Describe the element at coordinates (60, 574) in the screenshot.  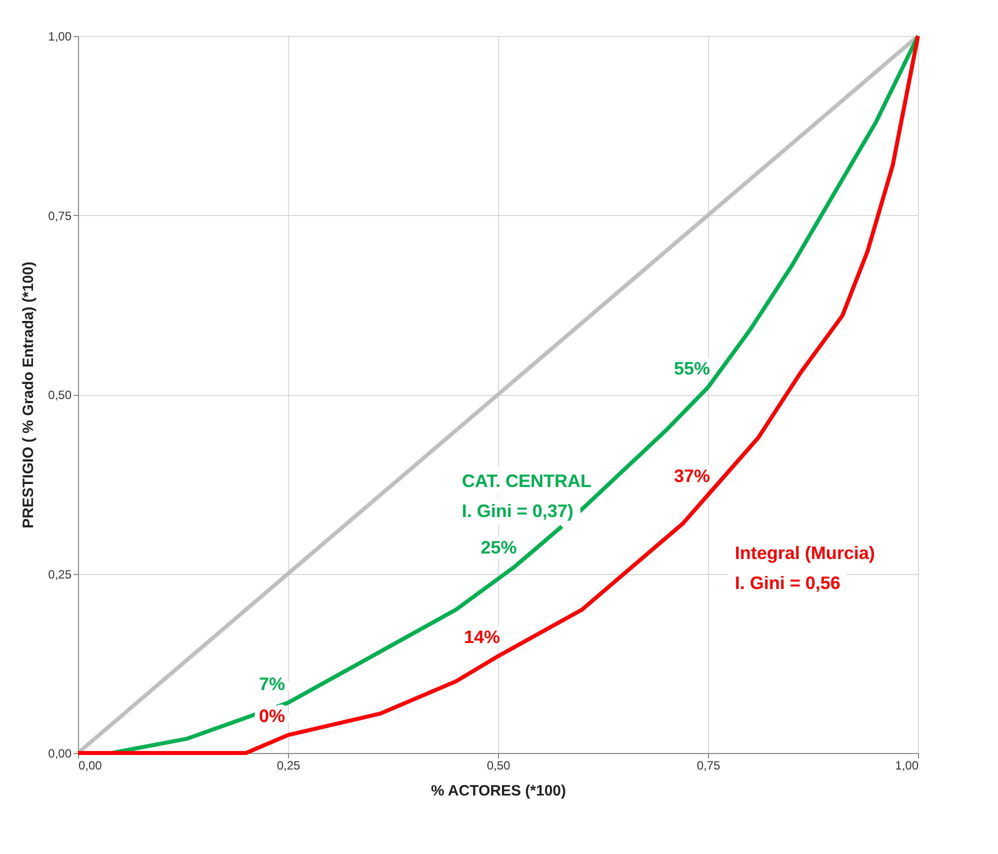
I see `y-tick-label: 0,25` at that location.